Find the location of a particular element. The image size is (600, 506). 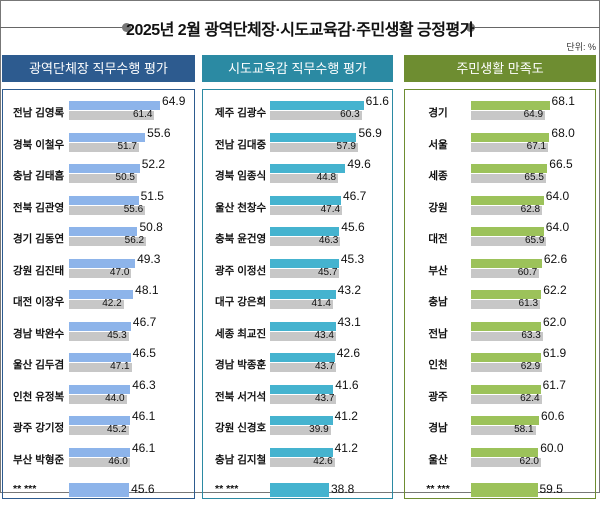

bar-row: 충북 윤건영 45.6 46.3 is located at coordinates (297, 237).